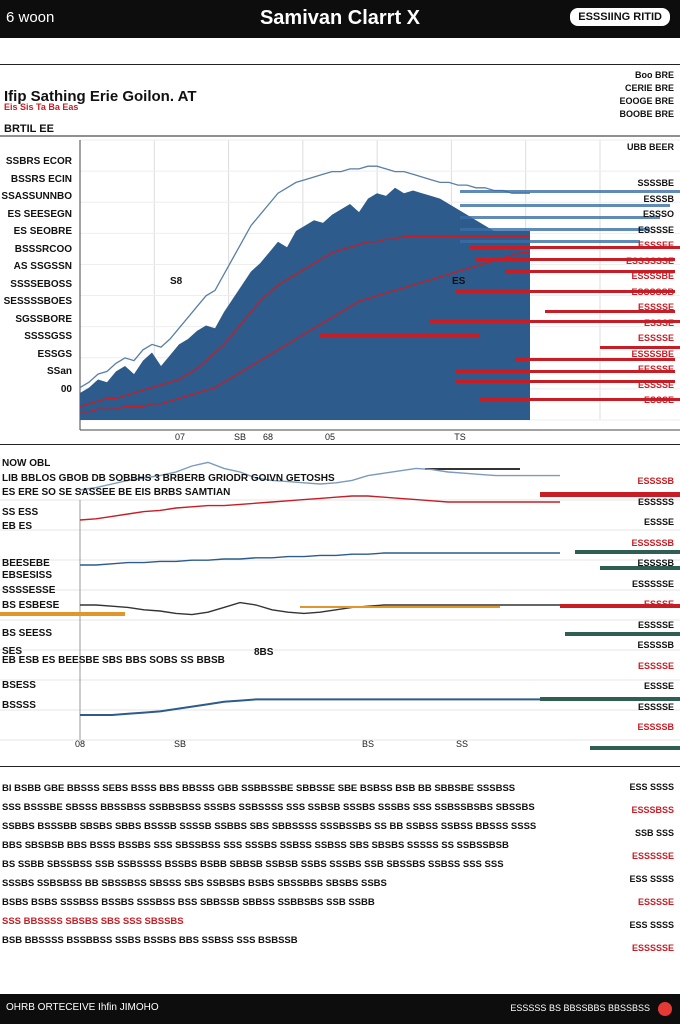 This screenshot has width=680, height=1024. What do you see at coordinates (655, 369) in the screenshot?
I see `top-right-label: EESSSE` at bounding box center [655, 369].